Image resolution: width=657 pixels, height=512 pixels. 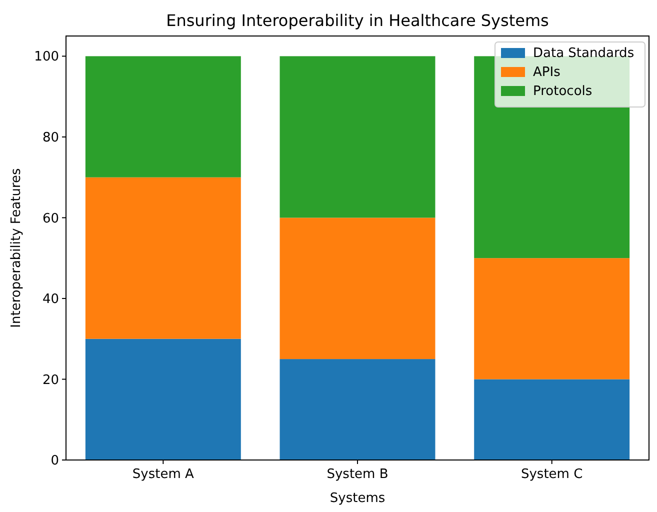 I want to click on legend-label: Protocols, so click(x=562, y=91).